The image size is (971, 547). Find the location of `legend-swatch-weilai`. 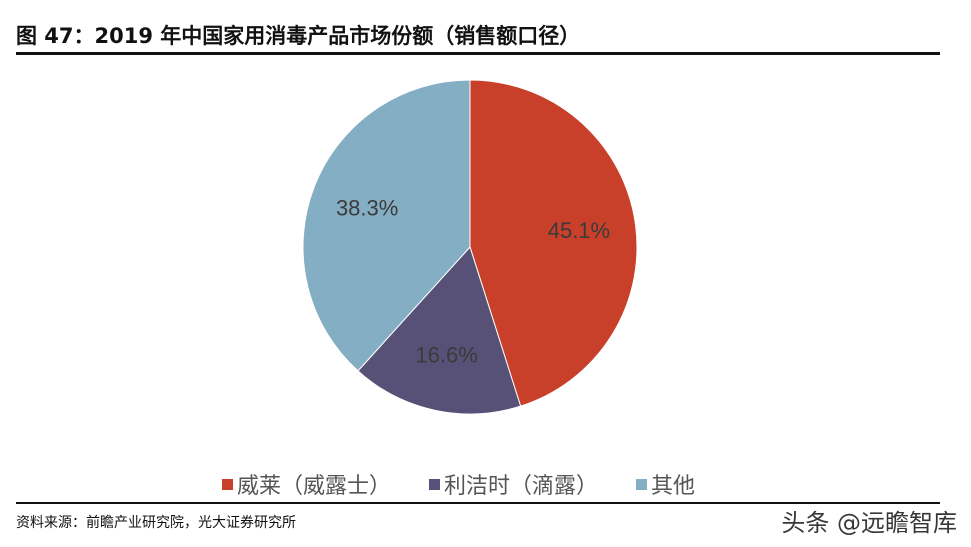

legend-swatch-weilai is located at coordinates (227, 484).